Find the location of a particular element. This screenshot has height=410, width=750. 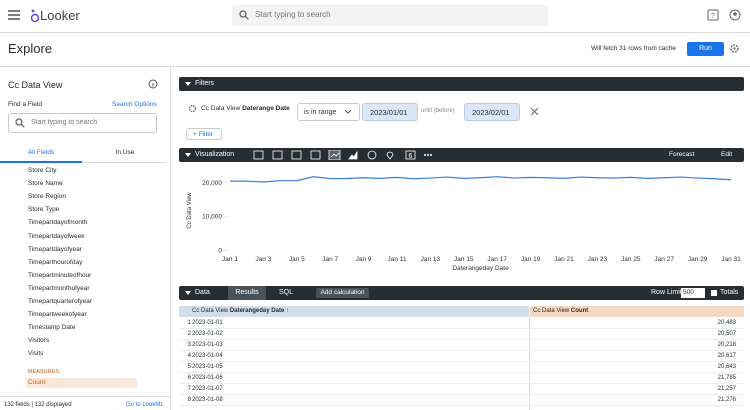

remove-filter is located at coordinates (534, 111).